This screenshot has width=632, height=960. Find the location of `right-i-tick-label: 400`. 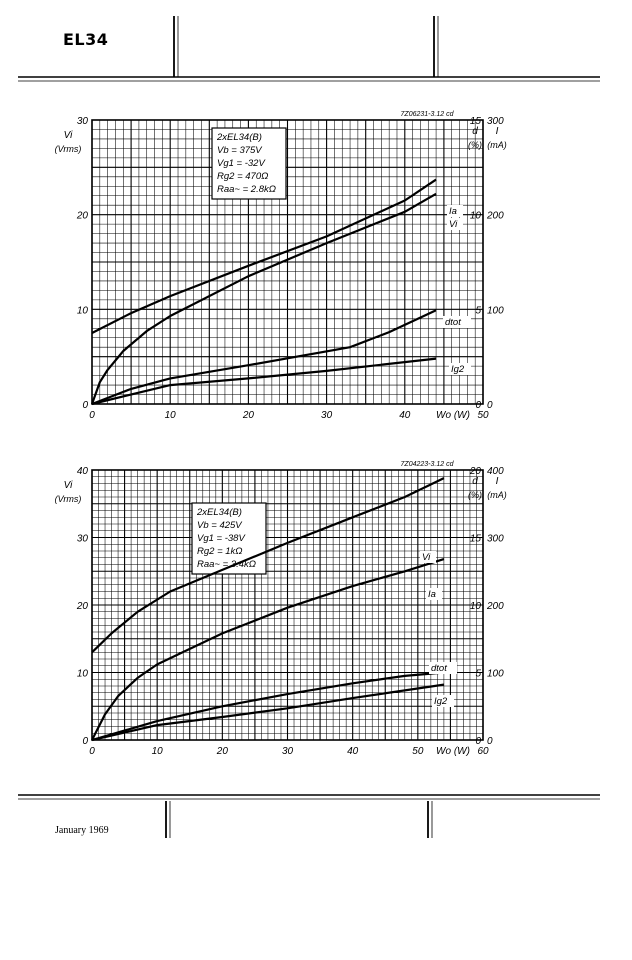

right-i-tick-label: 400 is located at coordinates (495, 471).